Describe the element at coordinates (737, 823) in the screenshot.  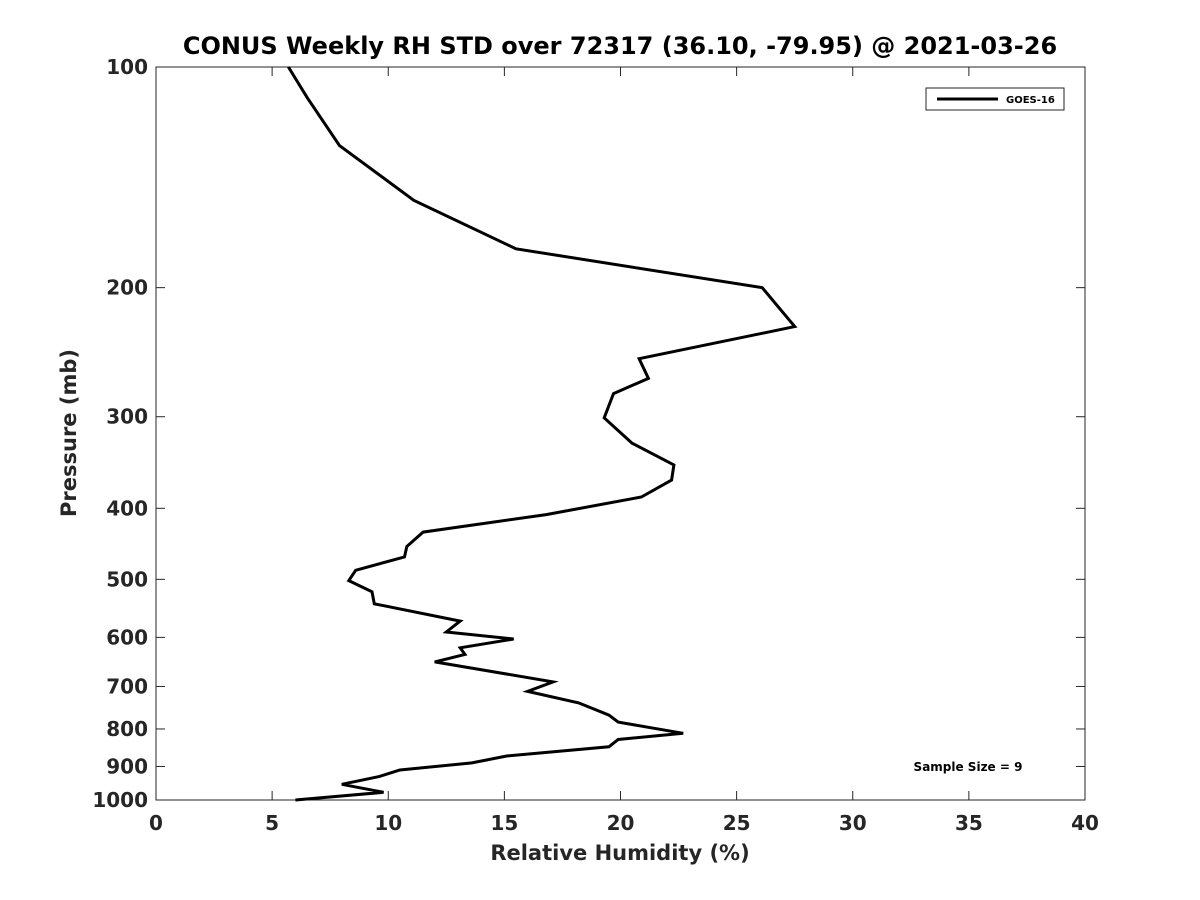
I see `x-tick-label: 25` at that location.